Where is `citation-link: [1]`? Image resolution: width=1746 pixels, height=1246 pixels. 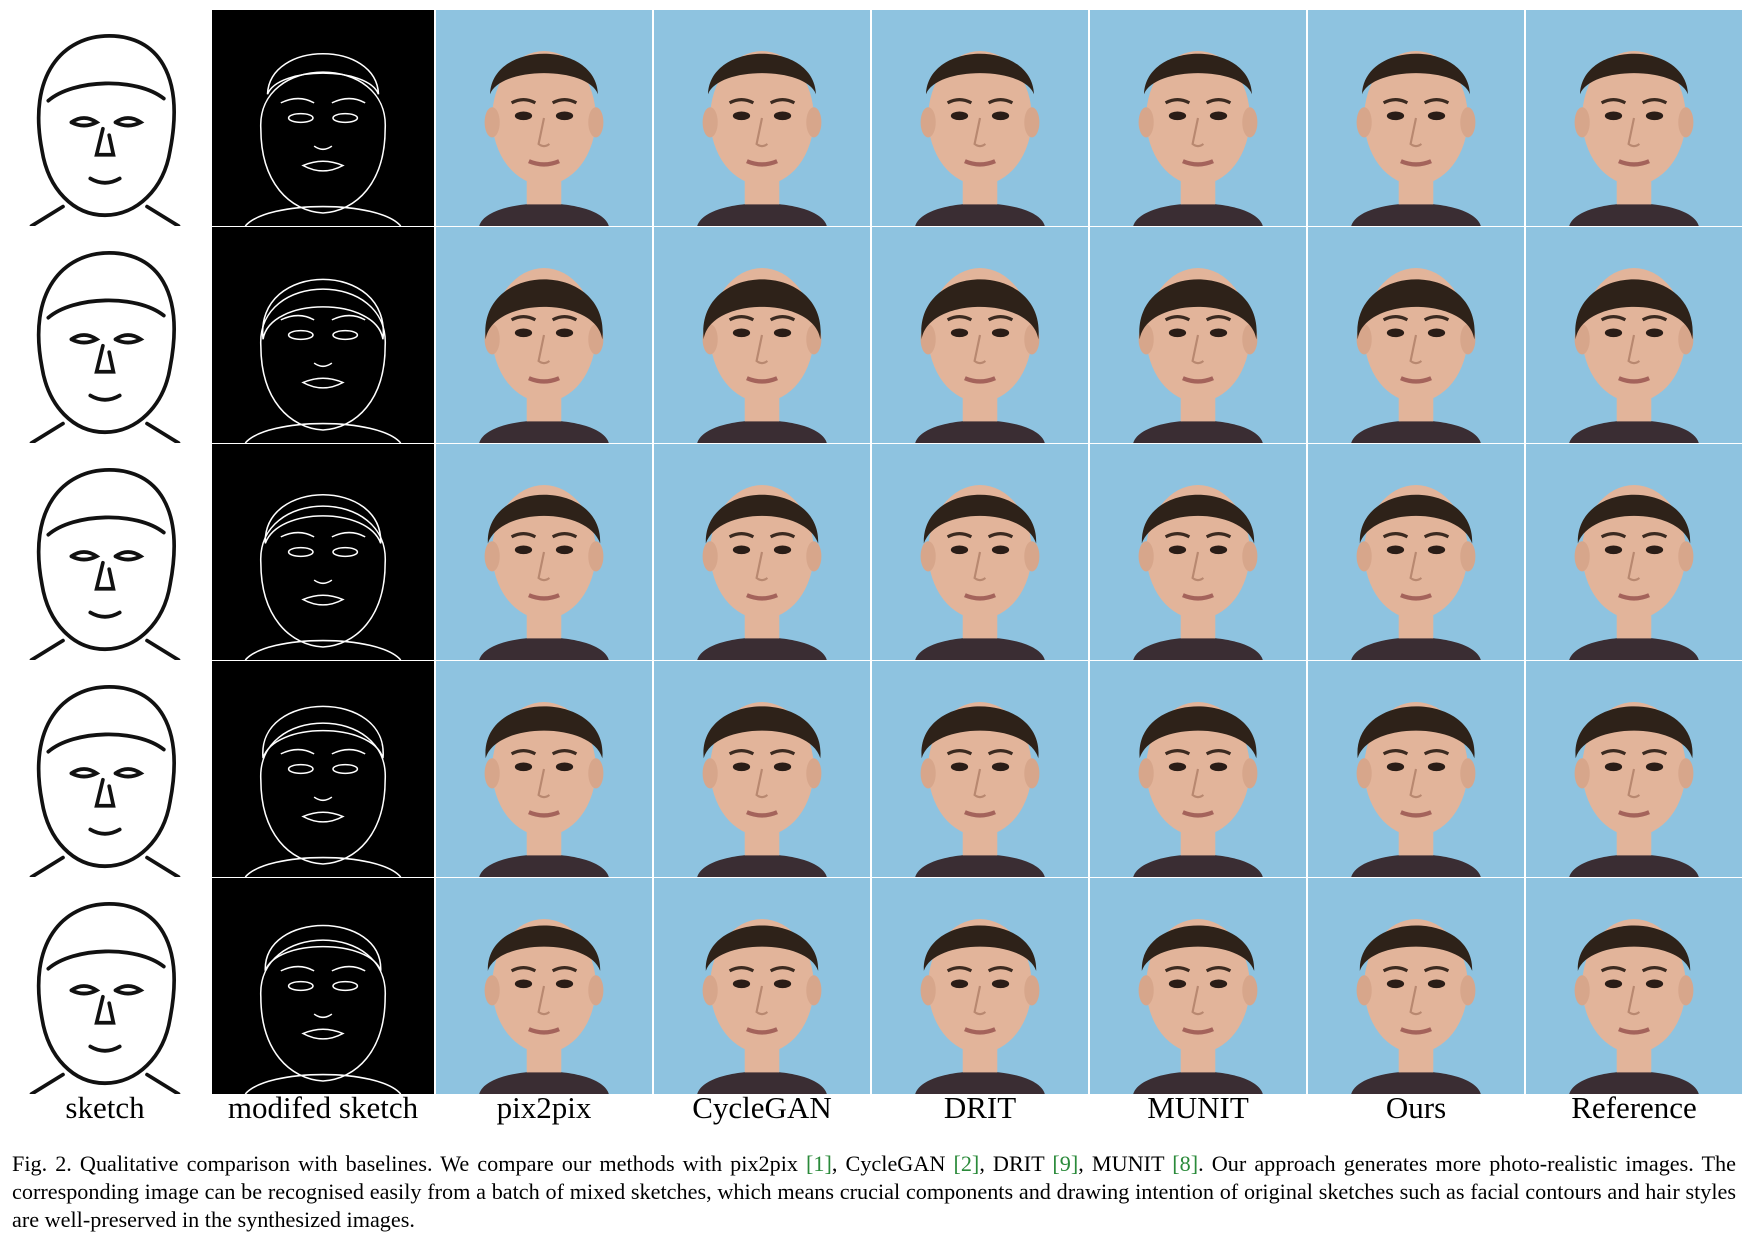
citation-link: [1] is located at coordinates (819, 1163).